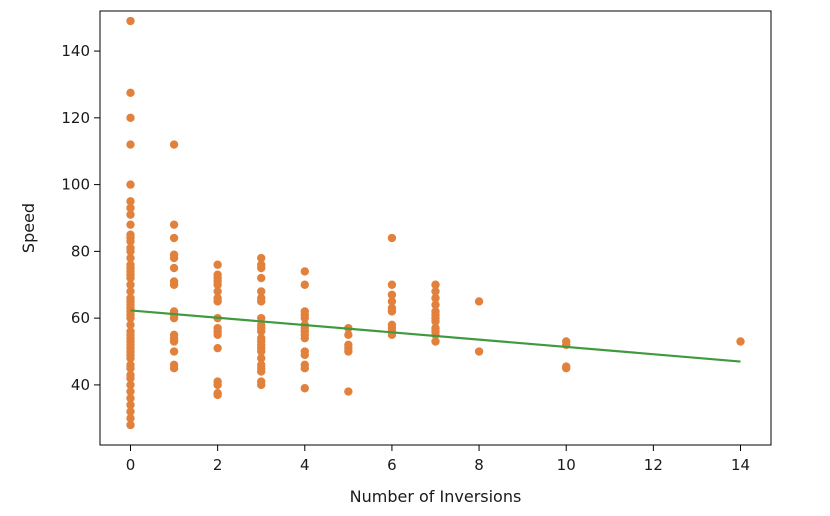 The image size is (830, 516). I want to click on y-axis-label: Speed, so click(28, 228).